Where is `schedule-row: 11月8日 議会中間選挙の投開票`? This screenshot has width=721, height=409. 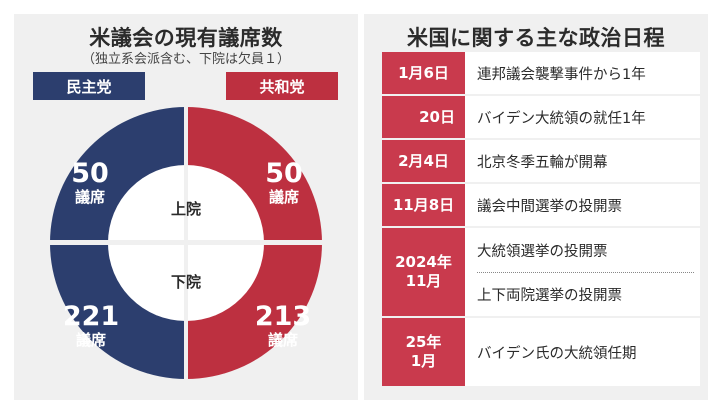 schedule-row: 11月8日 議会中間選挙の投開票 is located at coordinates (541, 205).